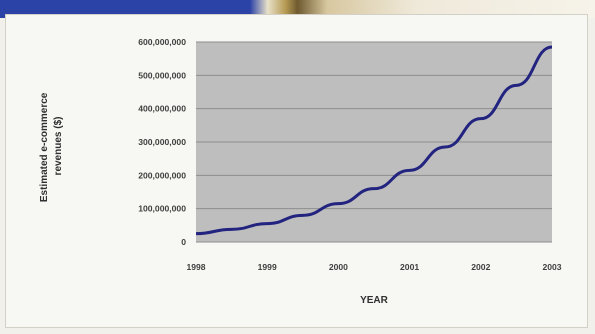 Image resolution: width=595 pixels, height=334 pixels. I want to click on x-tick-label: 2003, so click(551, 267).